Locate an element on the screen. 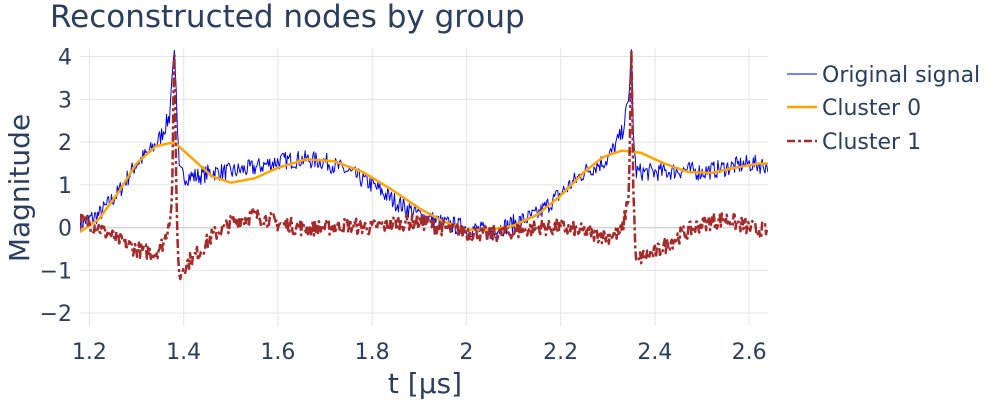 This screenshot has width=1000, height=400. legend-item: Original signal is located at coordinates (883, 75).